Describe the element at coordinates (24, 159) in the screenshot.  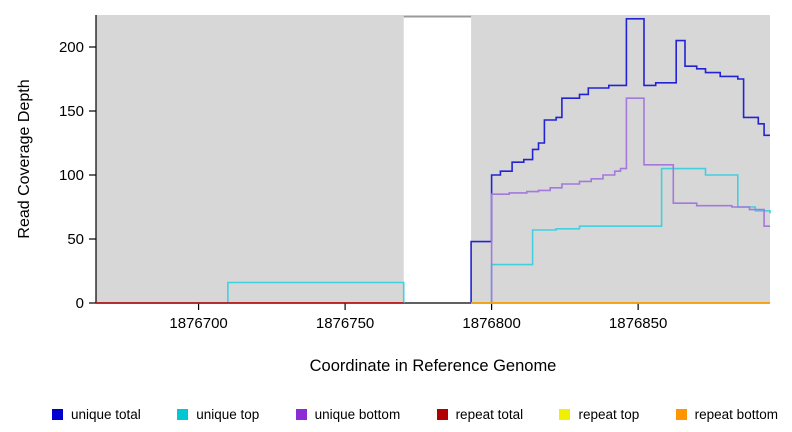
I see `y-axis-title: Read Coverage Depth` at that location.